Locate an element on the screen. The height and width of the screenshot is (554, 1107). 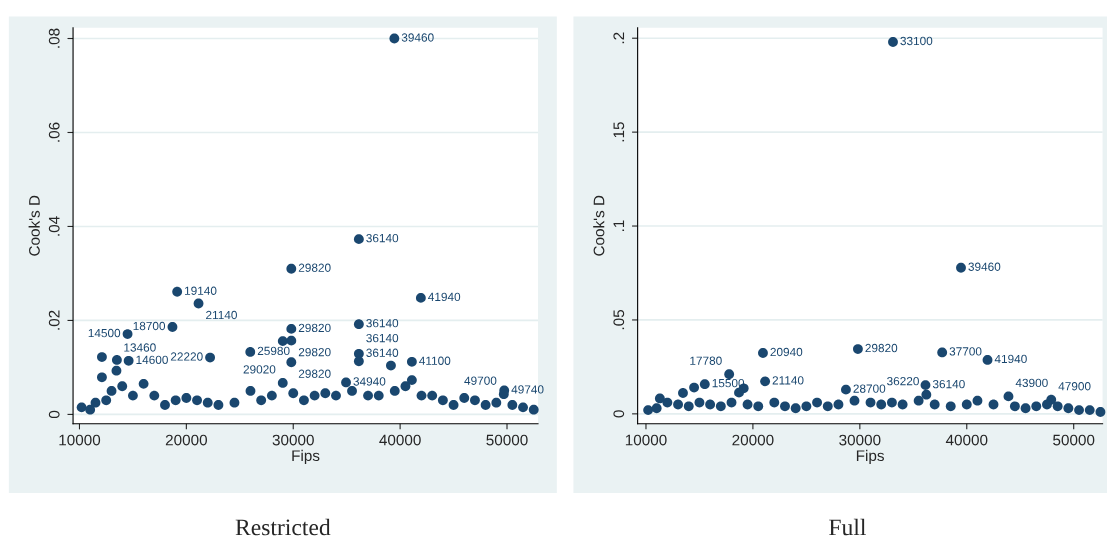
y-tick-label: .1 is located at coordinates (619, 226).